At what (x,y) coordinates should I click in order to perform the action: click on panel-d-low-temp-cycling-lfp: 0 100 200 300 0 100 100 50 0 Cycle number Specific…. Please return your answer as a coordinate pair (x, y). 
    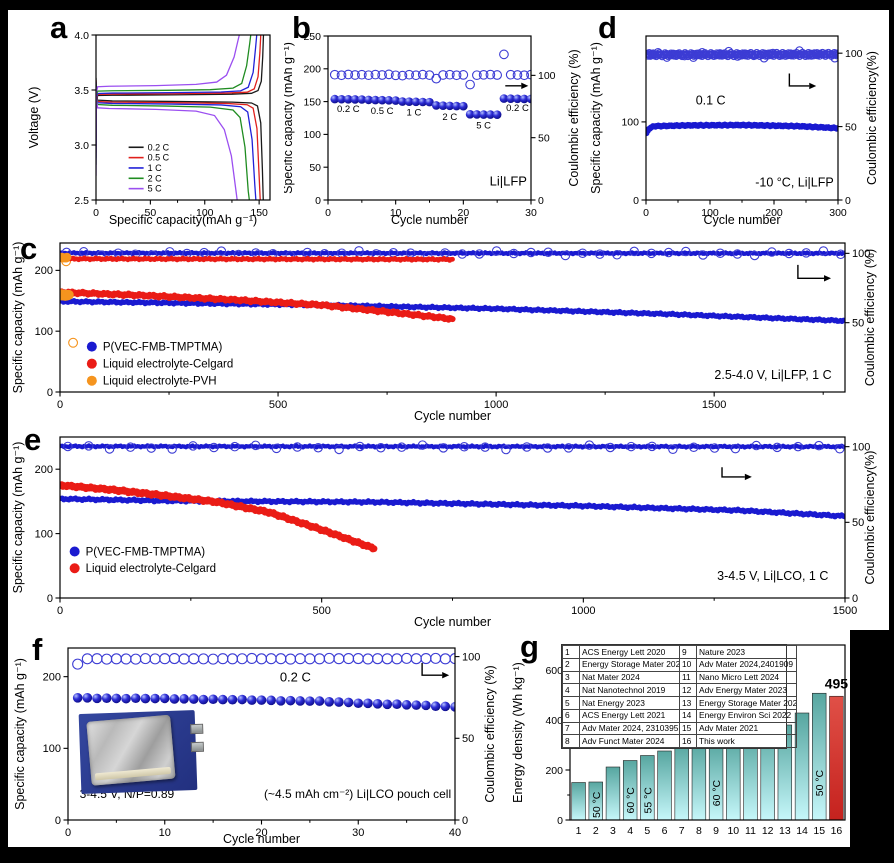
    Looking at the image, I should click on (742, 119).